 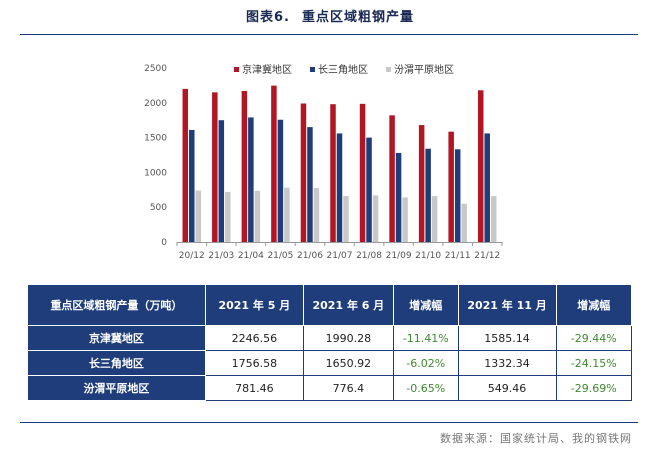 What do you see at coordinates (254, 388) in the screenshot?
I see `cell-may: 781.46` at bounding box center [254, 388].